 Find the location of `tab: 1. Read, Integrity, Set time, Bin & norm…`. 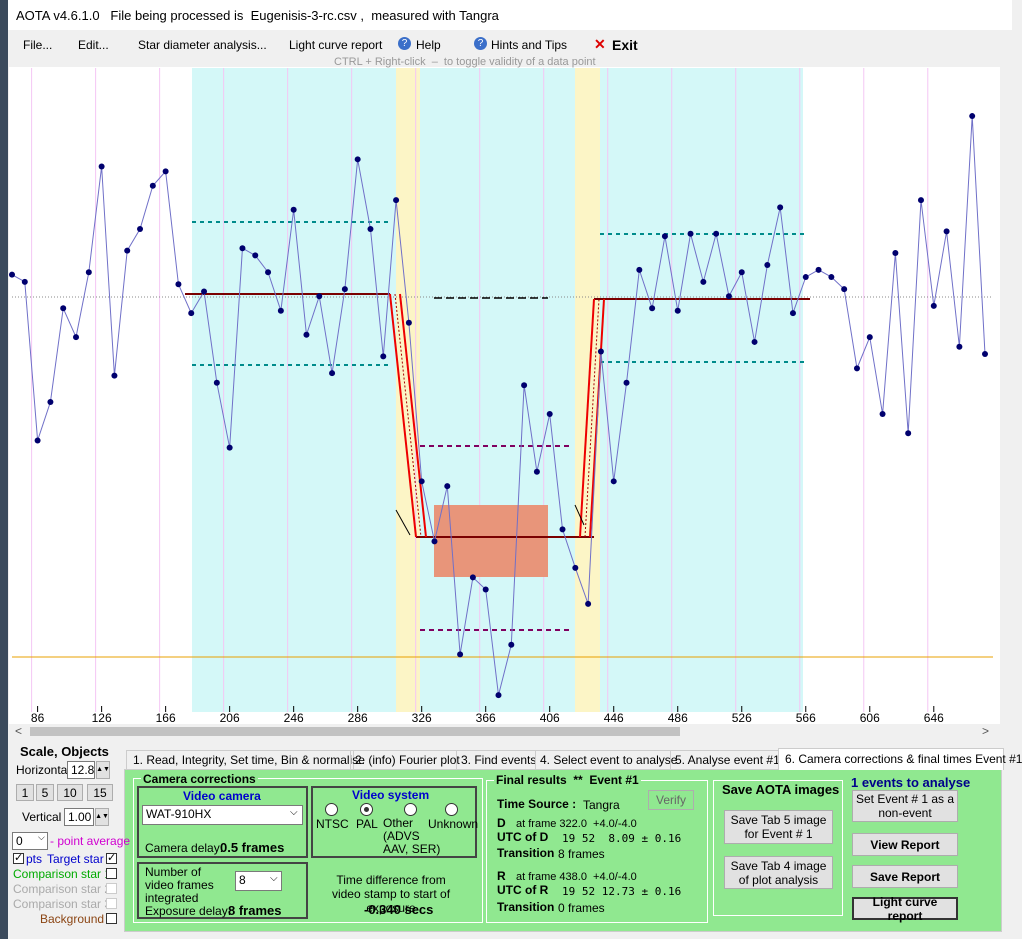

tab: 1. Read, Integrity, Set time, Bin & norm… is located at coordinates (245, 760).